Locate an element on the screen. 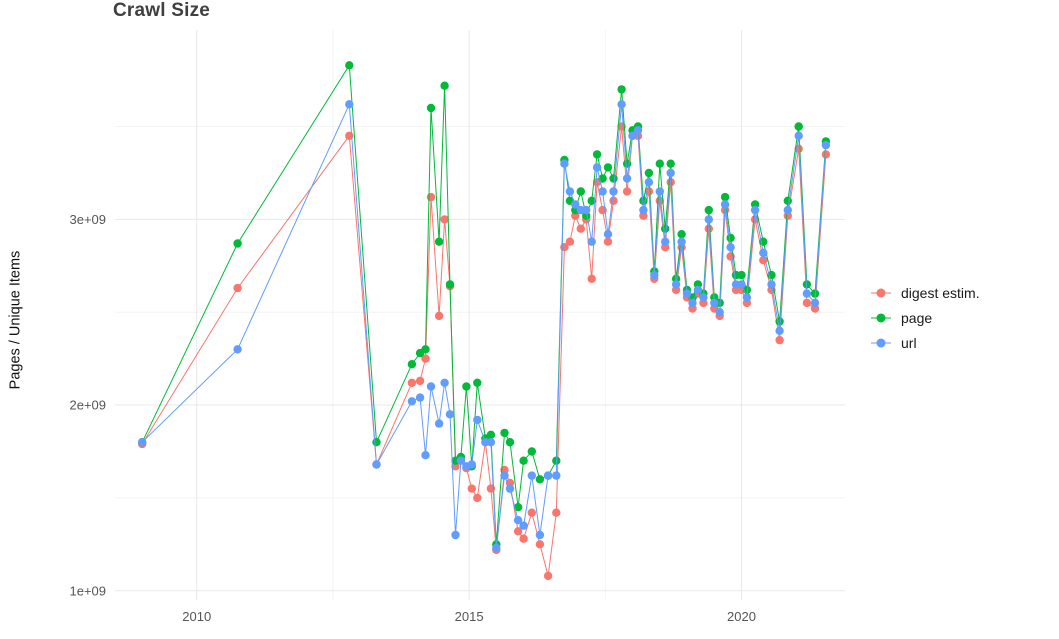 This screenshot has width=1059, height=639. legend-item-page: page is located at coordinates (924, 318).